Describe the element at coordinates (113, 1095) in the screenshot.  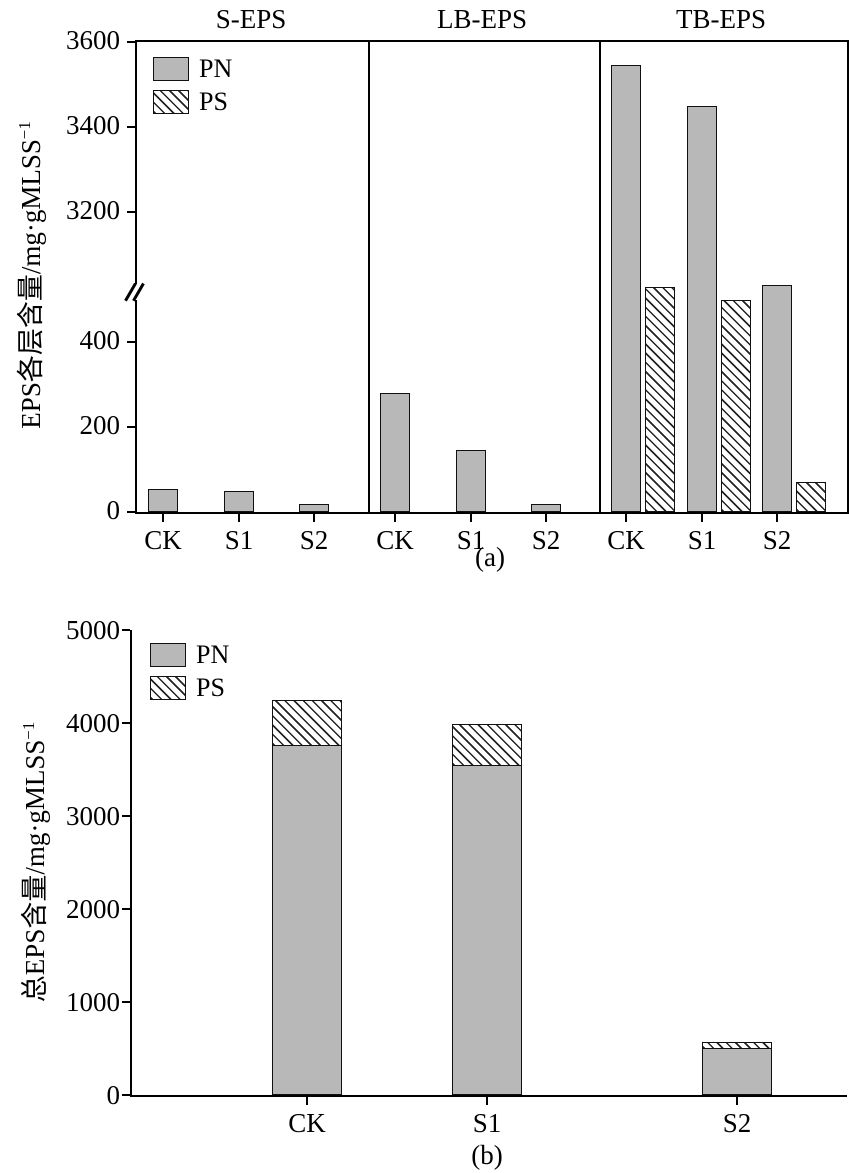
I see `y-tick-label-b: 0` at that location.